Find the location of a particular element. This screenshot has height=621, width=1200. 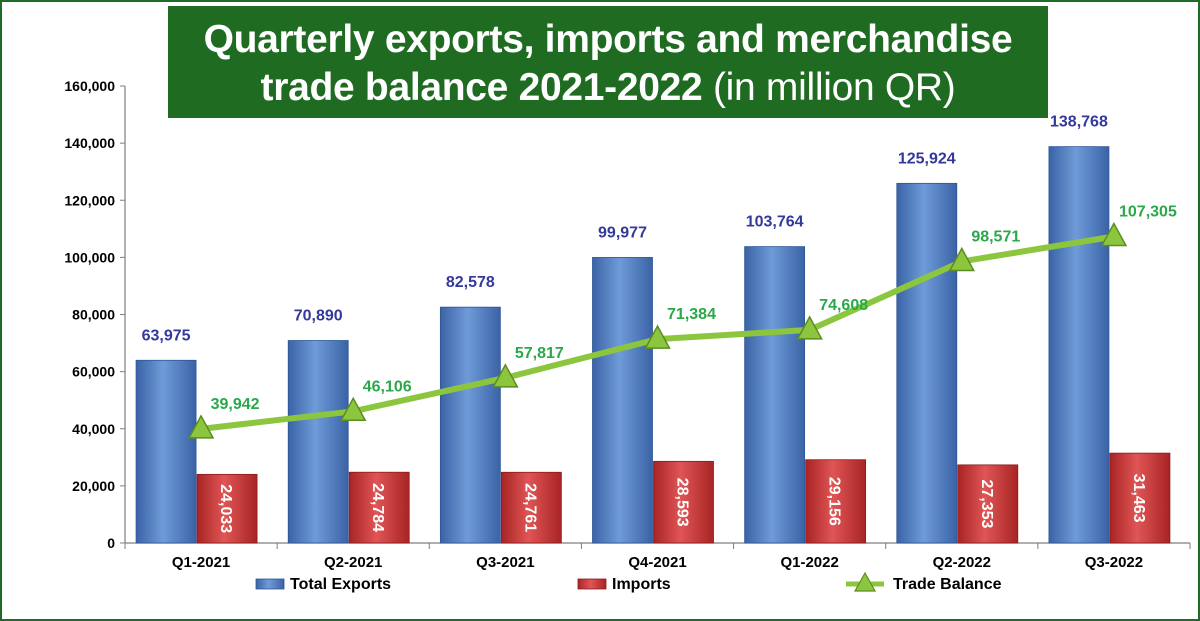

label-imports: 24,033 is located at coordinates (225, 508).